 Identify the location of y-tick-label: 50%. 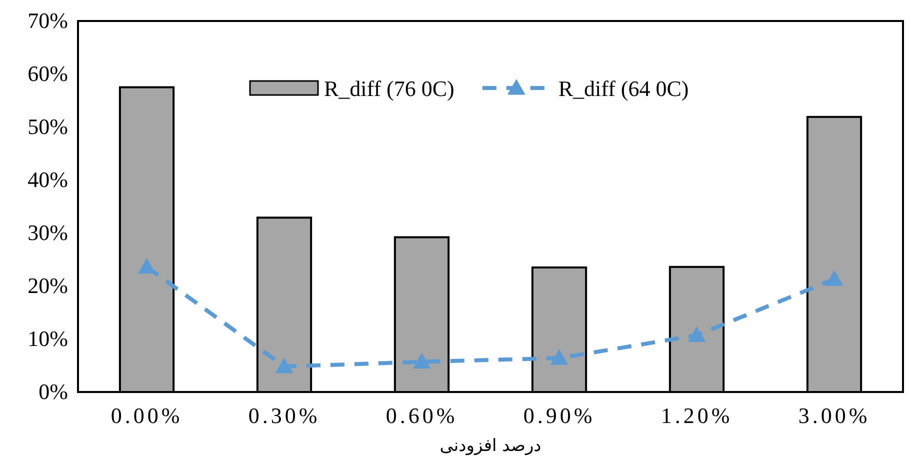
(48, 126).